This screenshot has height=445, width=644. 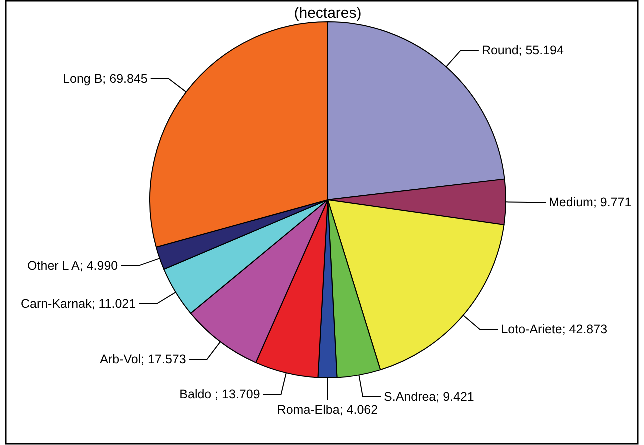 I want to click on slice-label: Loto-Ariete; 42.873, so click(x=554, y=329).